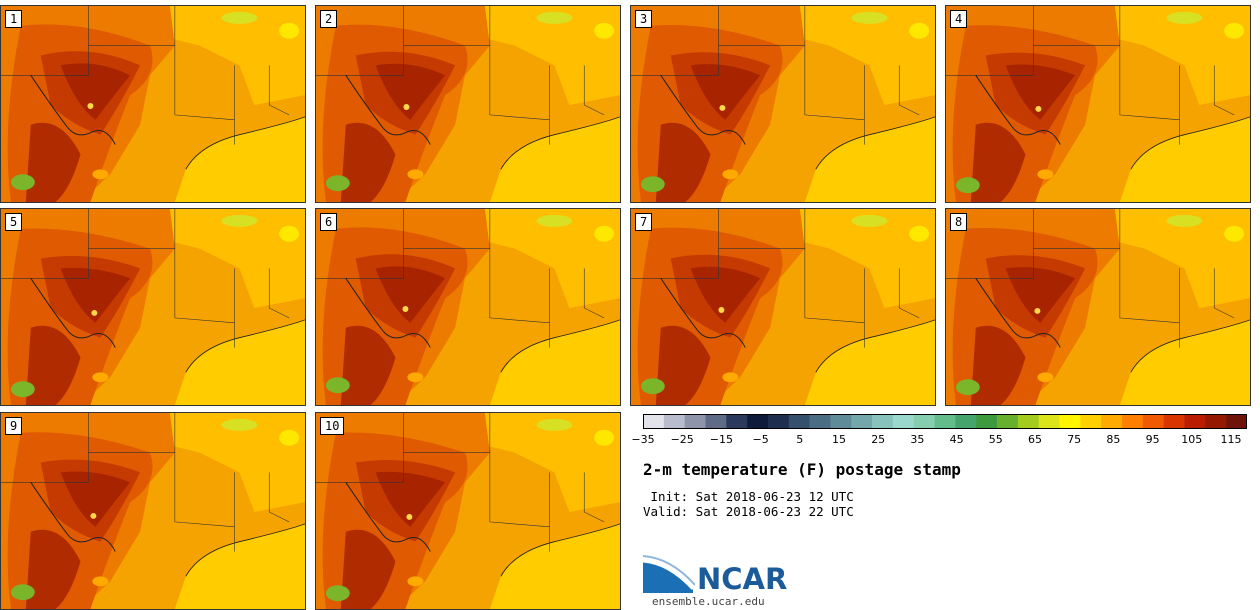 The height and width of the screenshot is (610, 1260). What do you see at coordinates (956, 439) in the screenshot?
I see `colorbar-tick-label: 45` at bounding box center [956, 439].